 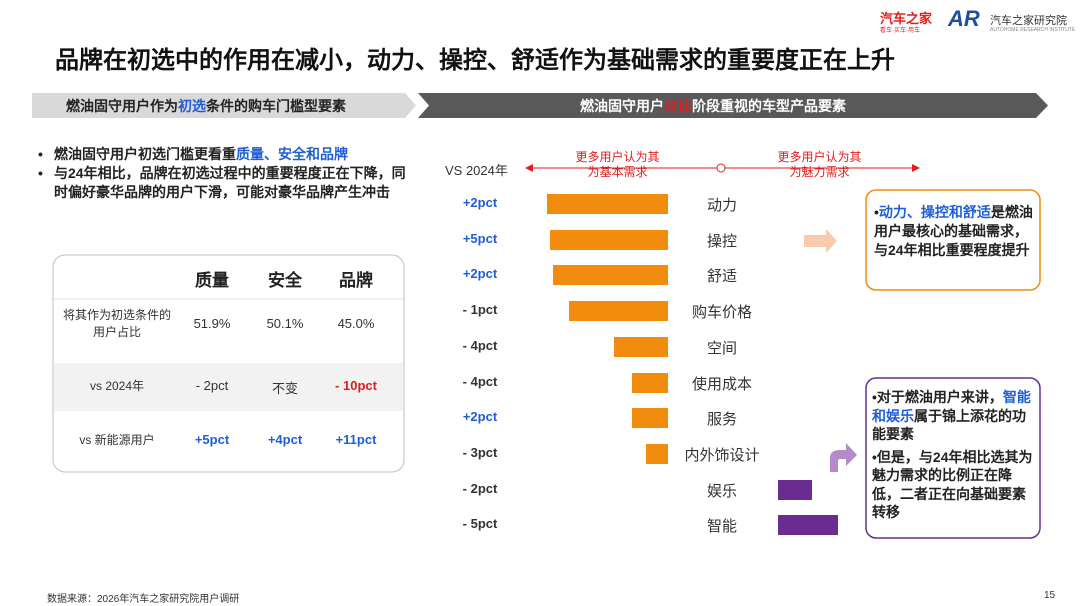 What do you see at coordinates (951, 406) in the screenshot?
I see `callout-highlight: 智能和娱乐` at bounding box center [951, 406].